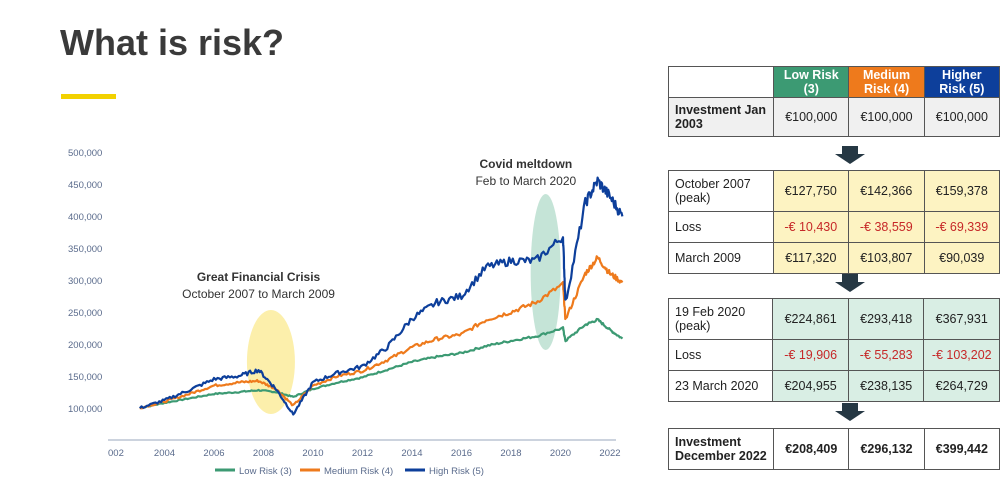  I want to click on covid-trough-label: 23 March 2020, so click(720, 386).